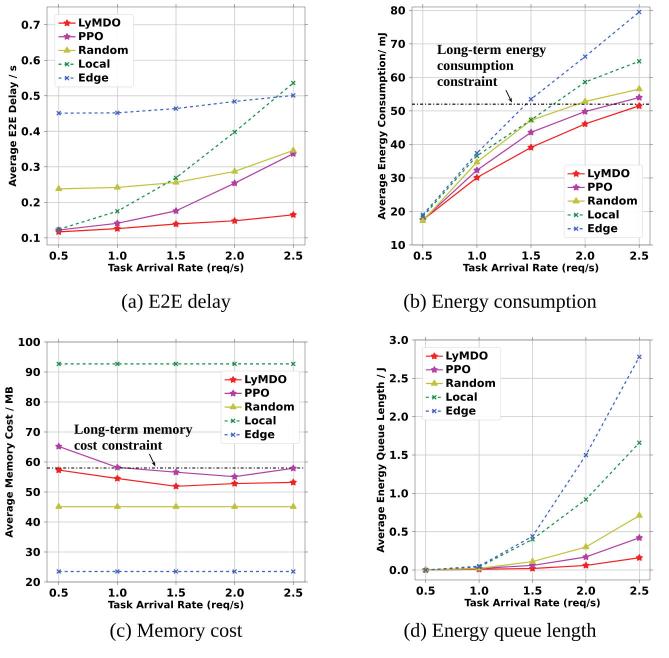  Describe the element at coordinates (13, 126) in the screenshot. I see `y-axis-title: Average E2E Delay / s` at that location.